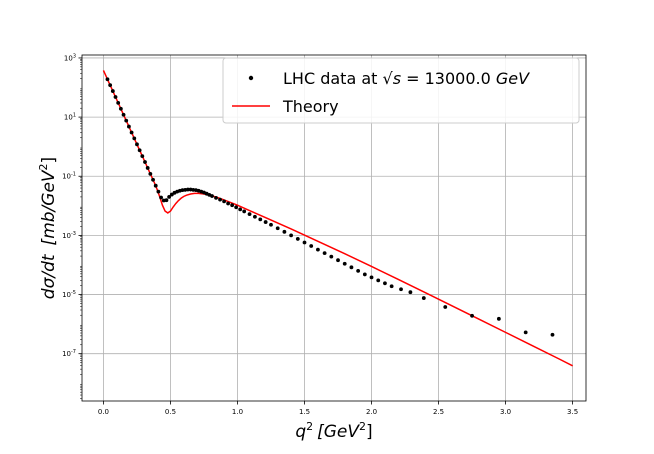 The height and width of the screenshot is (454, 654). I want to click on y-tick-label: 10⁻³, so click(69, 235).